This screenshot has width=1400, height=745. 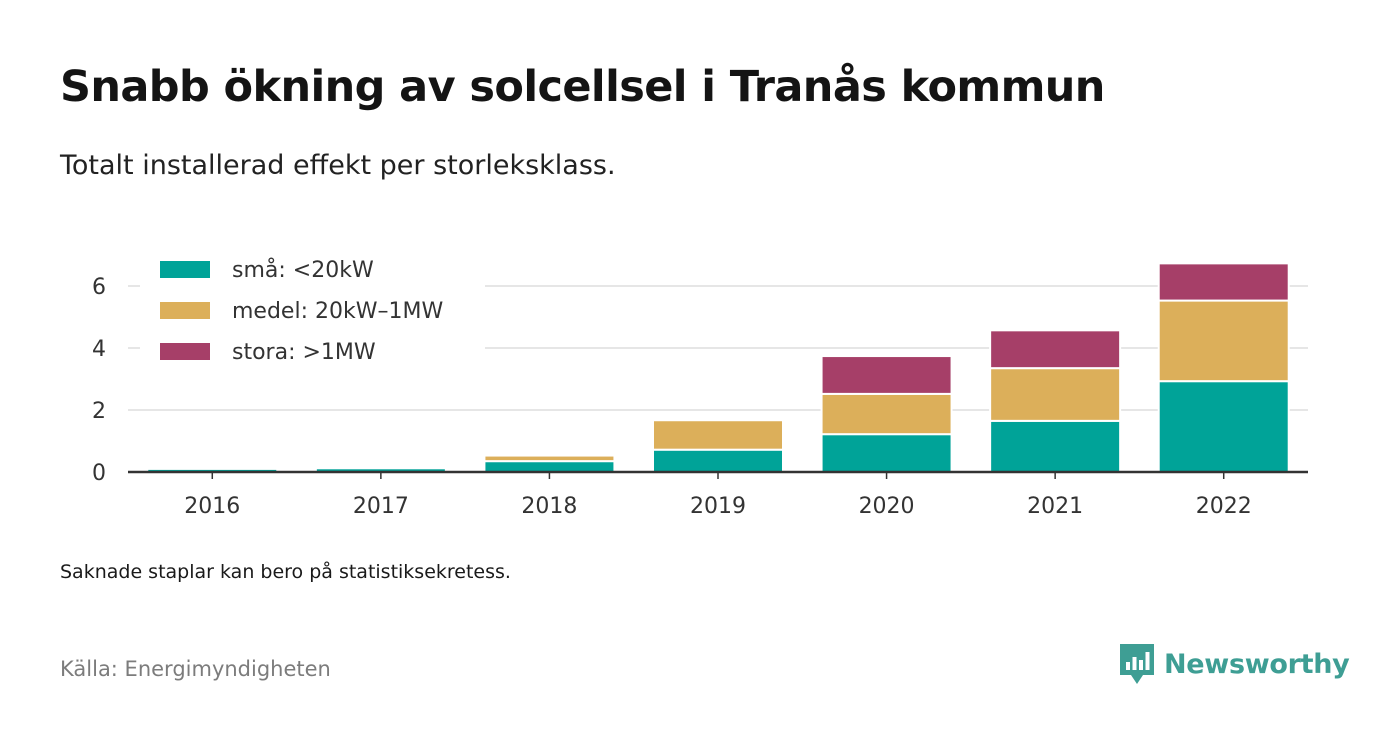 I want to click on x-tick-label: 2021, so click(x=1055, y=506).